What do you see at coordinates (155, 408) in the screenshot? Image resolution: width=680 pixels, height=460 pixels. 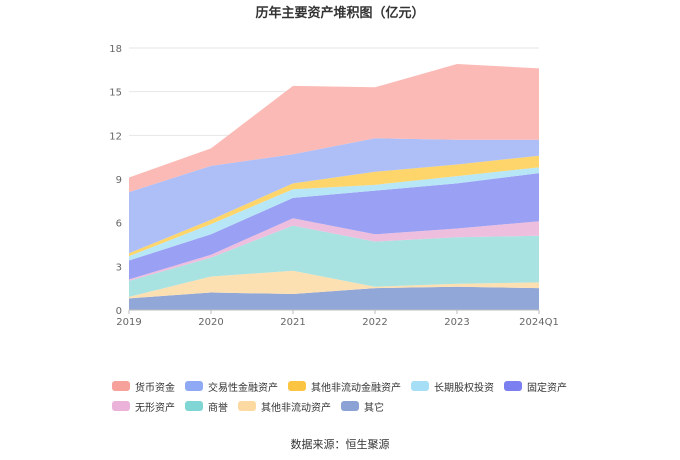 I see `legend-label: 无形资产` at bounding box center [155, 408].